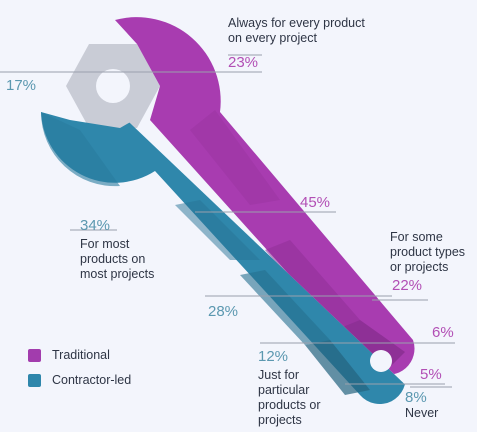 Image resolution: width=477 pixels, height=432 pixels. Describe the element at coordinates (34, 380) in the screenshot. I see `legend-swatch-contractor` at that location.